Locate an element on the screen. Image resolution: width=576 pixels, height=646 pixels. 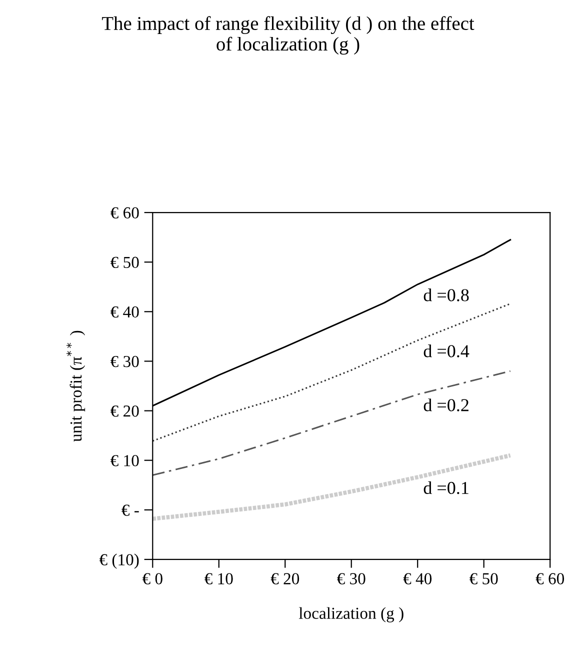
x-tick-label: € 0 is located at coordinates (152, 578).